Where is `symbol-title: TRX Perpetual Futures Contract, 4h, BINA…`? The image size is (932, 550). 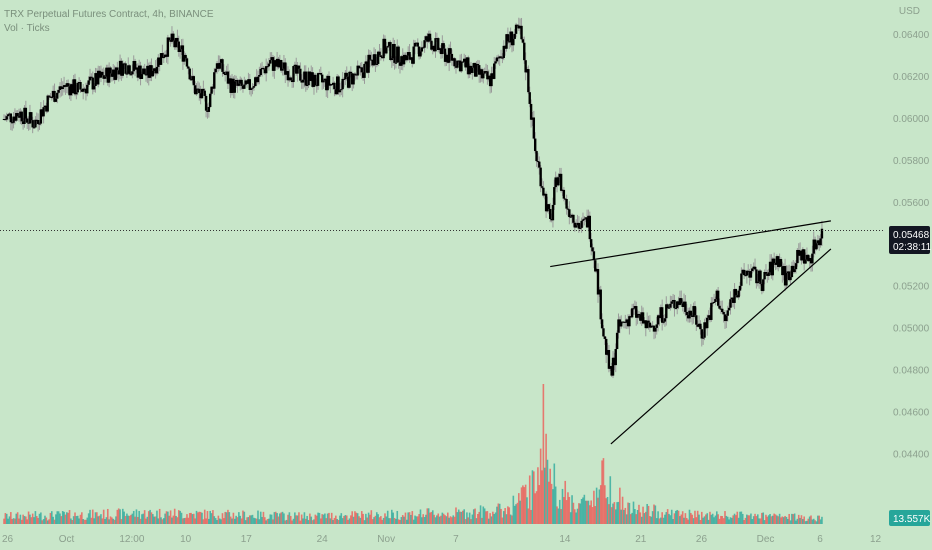 symbol-title: TRX Perpetual Futures Contract, 4h, BINA… is located at coordinates (109, 14).